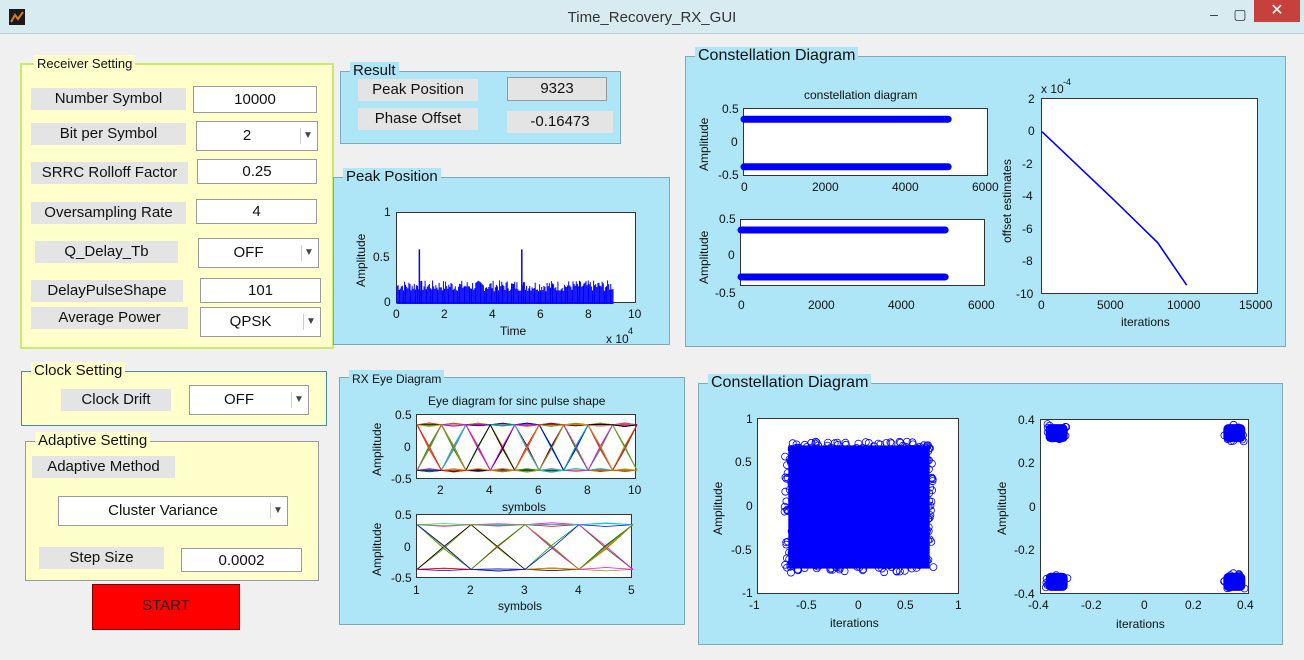  I want to click on scatter-left-chart, so click(859, 507).